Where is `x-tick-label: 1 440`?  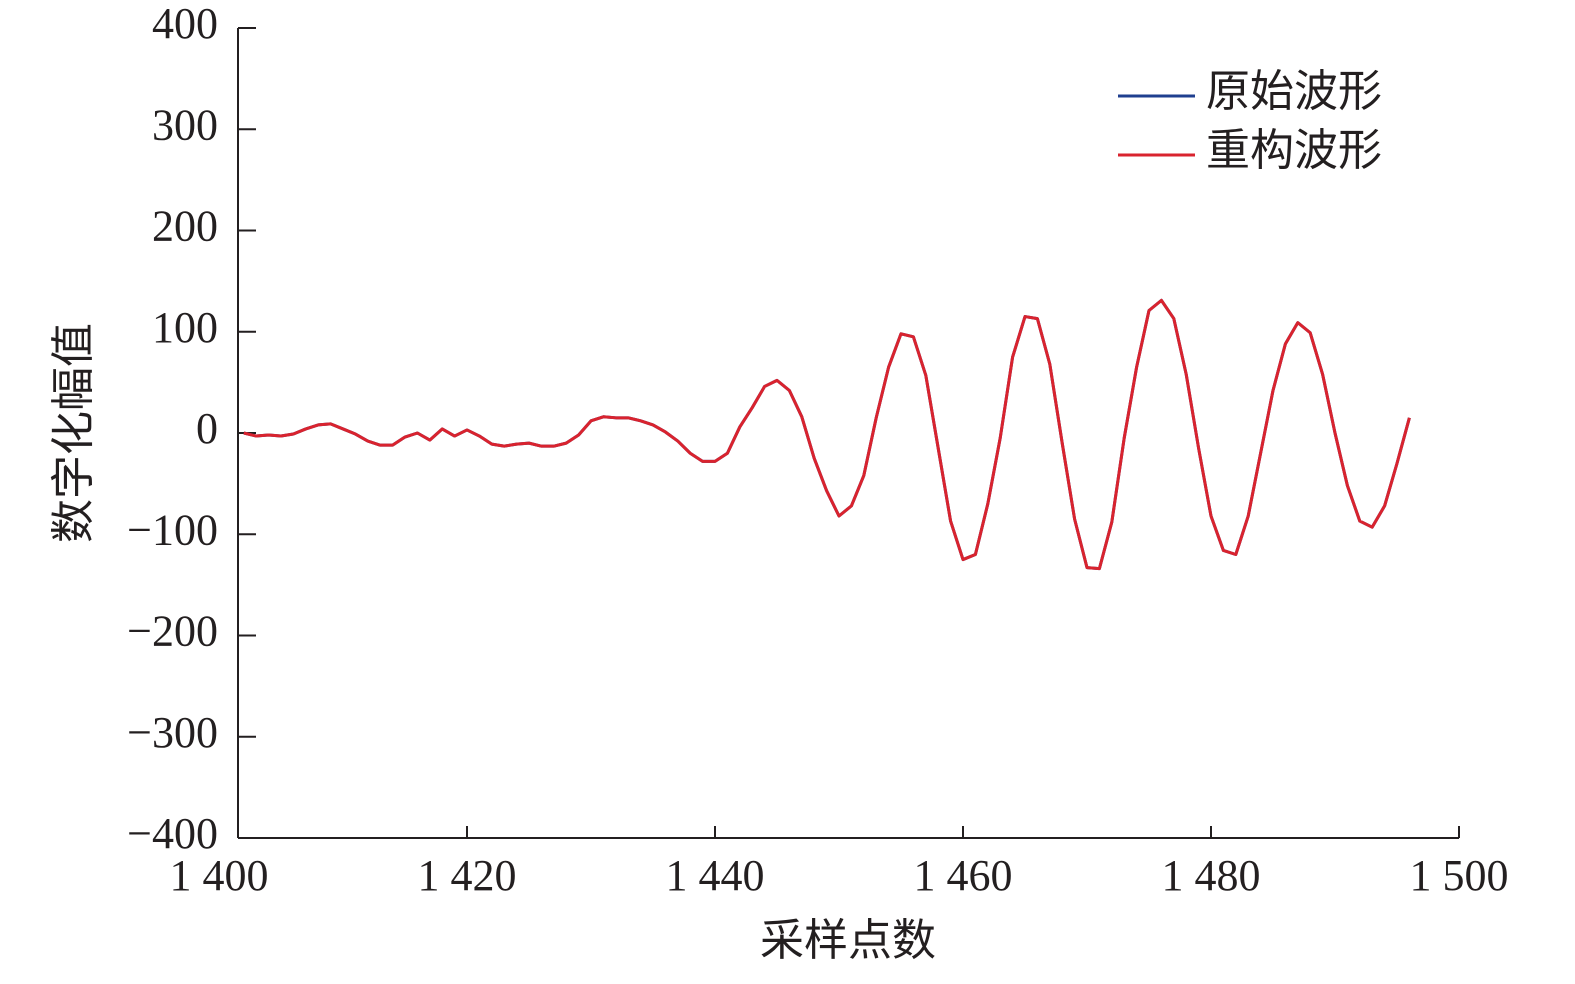 x-tick-label: 1 440 is located at coordinates (715, 875).